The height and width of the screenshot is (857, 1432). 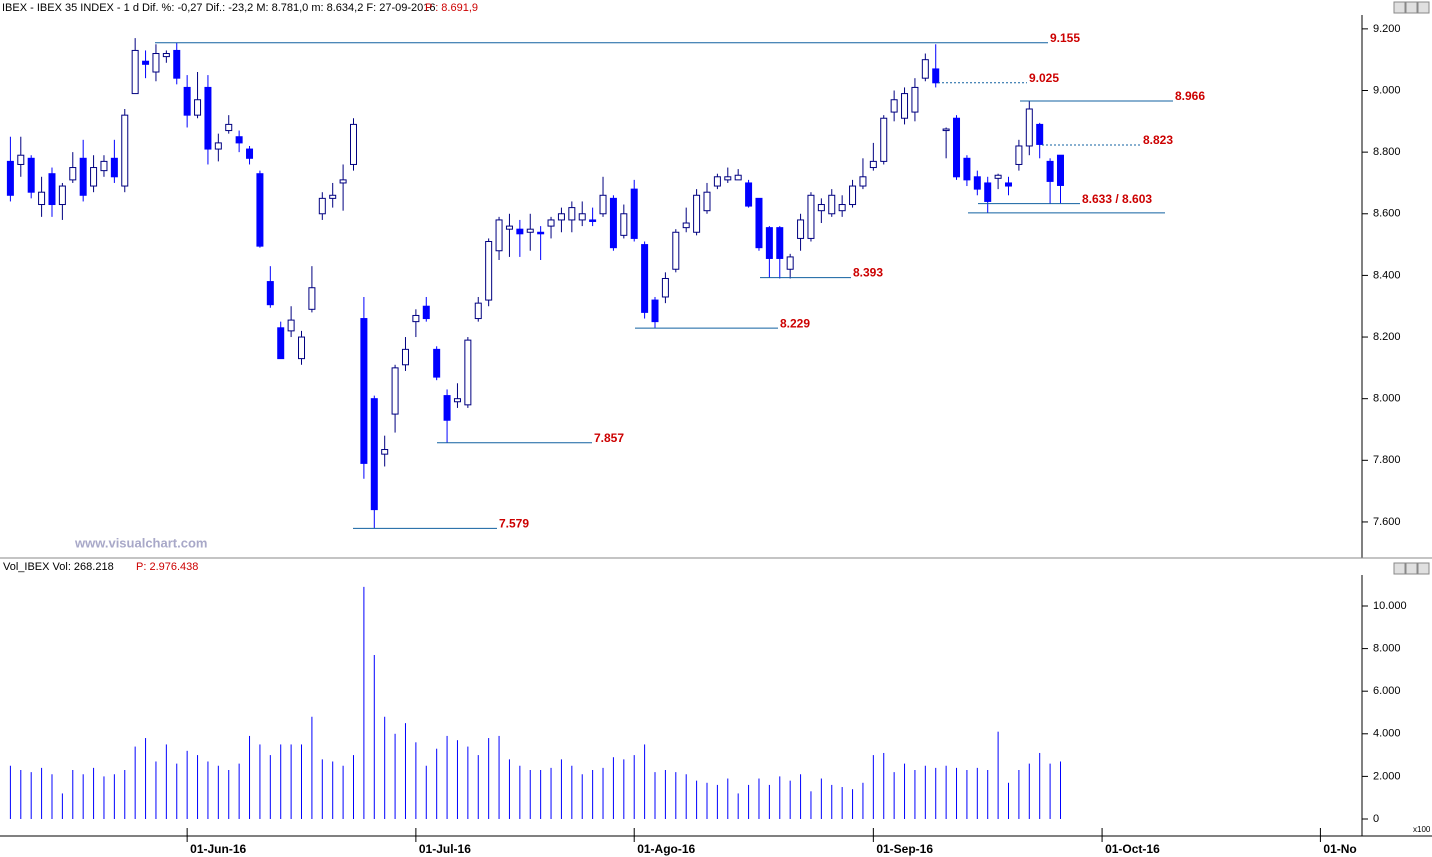 I want to click on price-label: P : 8.691,9, so click(x=451, y=8).